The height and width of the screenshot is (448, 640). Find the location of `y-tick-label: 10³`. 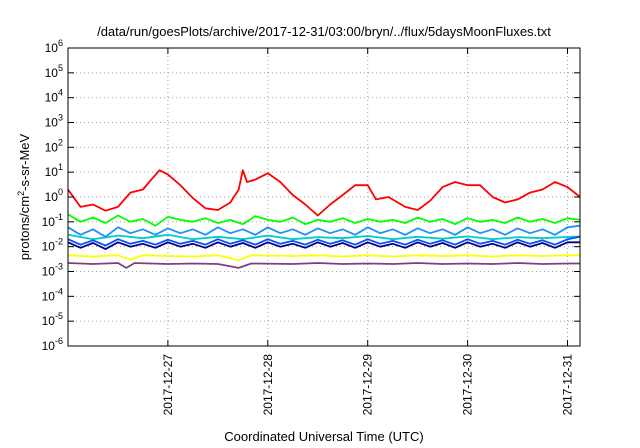

y-tick-label: 10³ is located at coordinates (54, 121).